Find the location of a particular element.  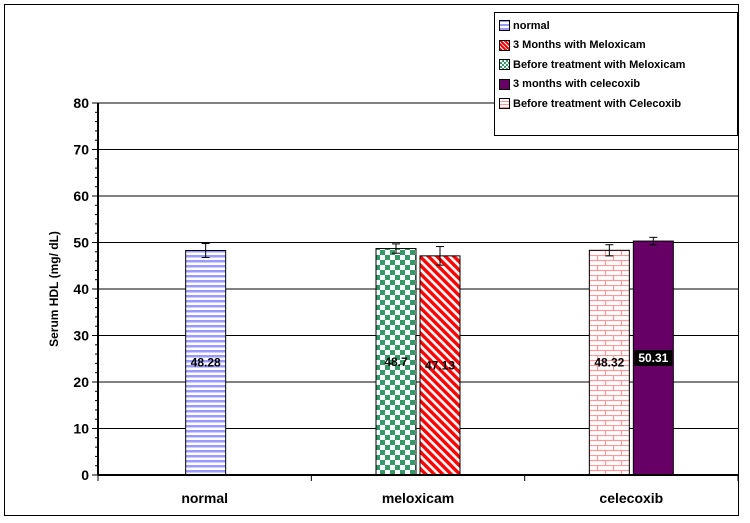

x-category-label: normal is located at coordinates (204, 498).